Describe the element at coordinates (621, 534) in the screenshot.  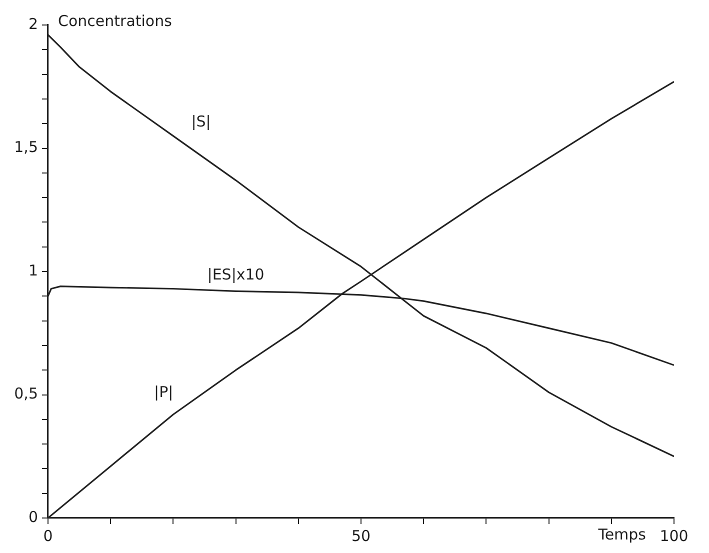
I see `x-axis-title: Temps` at that location.